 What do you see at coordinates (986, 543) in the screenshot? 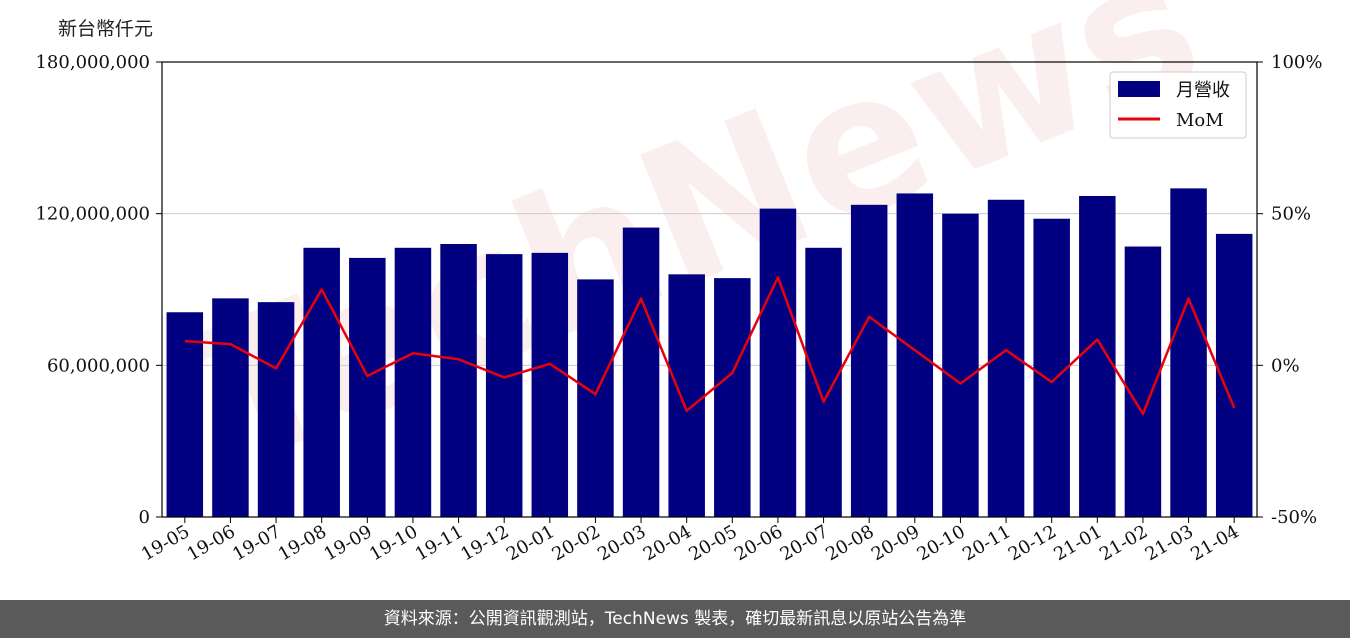
I see `x-tick-label: 20-11` at bounding box center [986, 543].